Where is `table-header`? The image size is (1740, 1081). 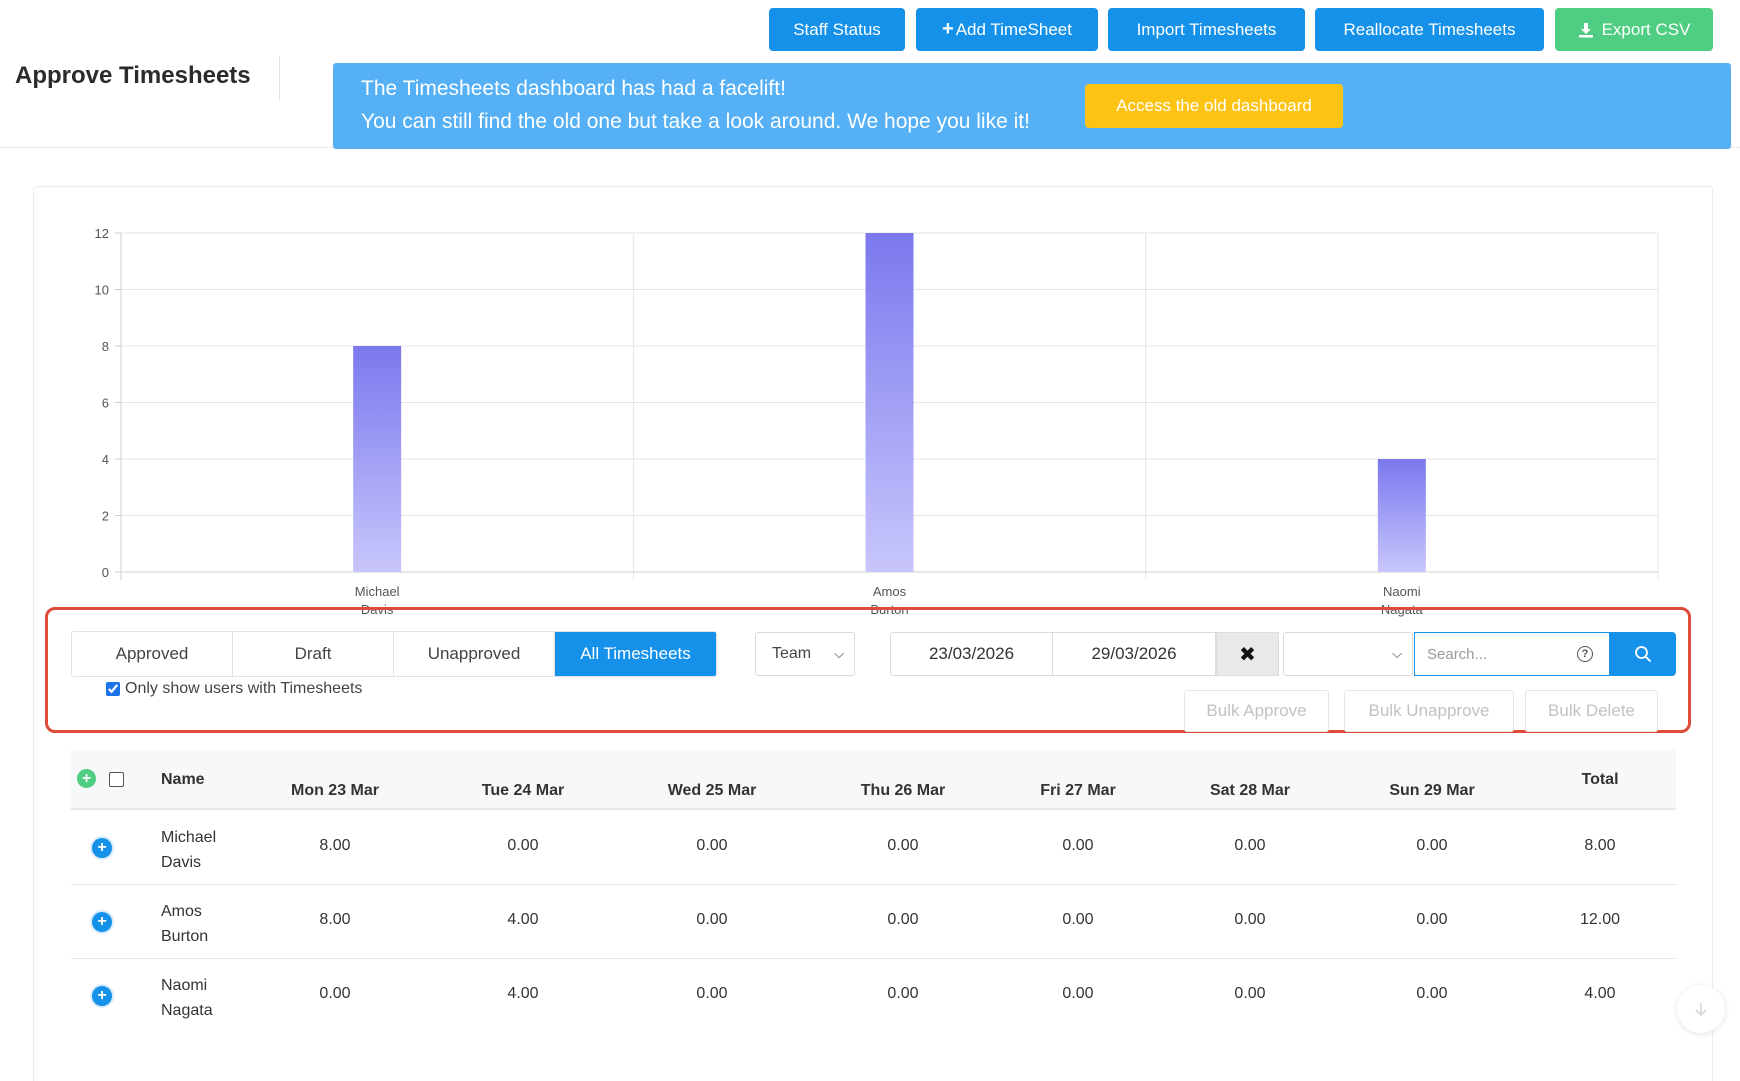
table-header is located at coordinates (873, 780).